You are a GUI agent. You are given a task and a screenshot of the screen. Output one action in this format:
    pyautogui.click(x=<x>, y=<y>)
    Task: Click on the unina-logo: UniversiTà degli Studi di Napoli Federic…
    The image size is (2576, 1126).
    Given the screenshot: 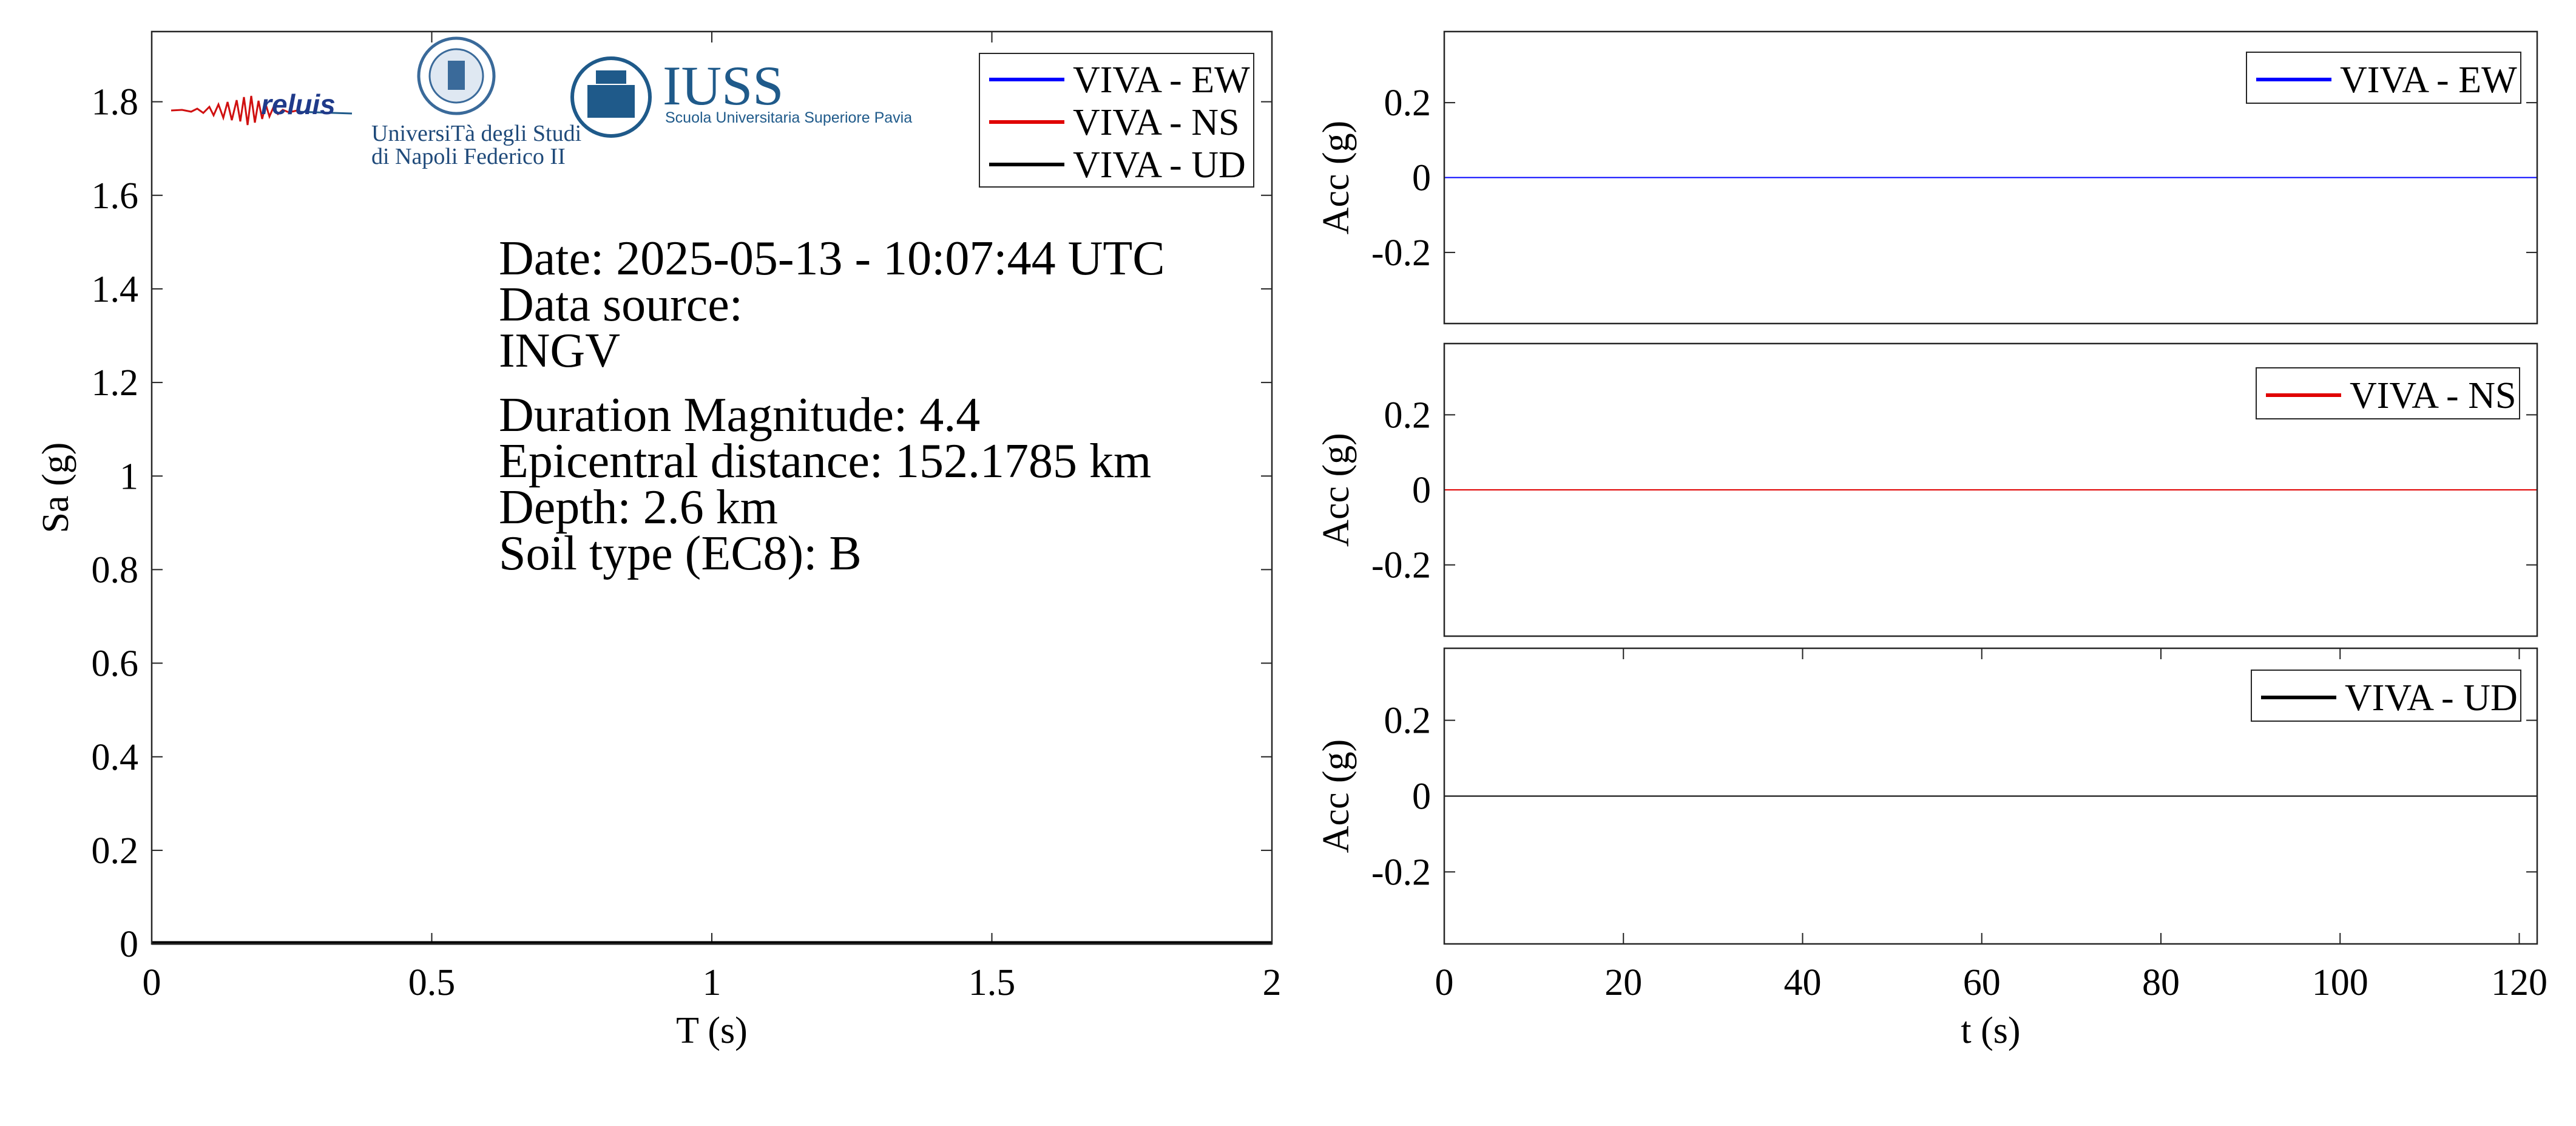 What is the action you would take?
    pyautogui.click(x=476, y=102)
    